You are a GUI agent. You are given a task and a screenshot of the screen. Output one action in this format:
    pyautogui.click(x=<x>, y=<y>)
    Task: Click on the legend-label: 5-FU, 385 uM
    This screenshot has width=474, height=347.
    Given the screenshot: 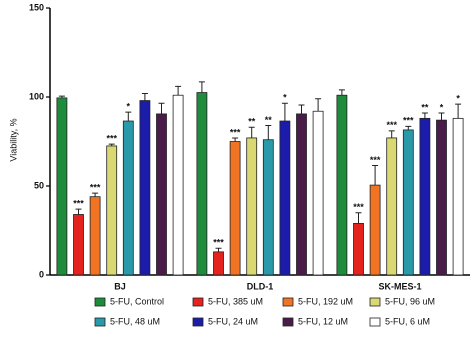 What is the action you would take?
    pyautogui.click(x=235, y=301)
    